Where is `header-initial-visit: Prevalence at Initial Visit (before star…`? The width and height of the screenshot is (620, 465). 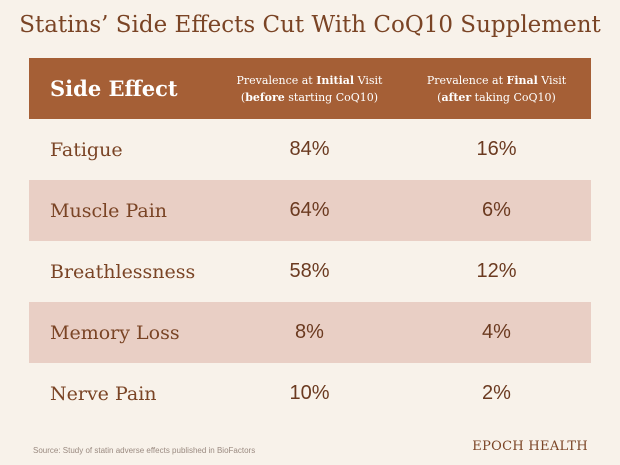
header-initial-visit: Prevalence at Initial Visit (before star… is located at coordinates (309, 89).